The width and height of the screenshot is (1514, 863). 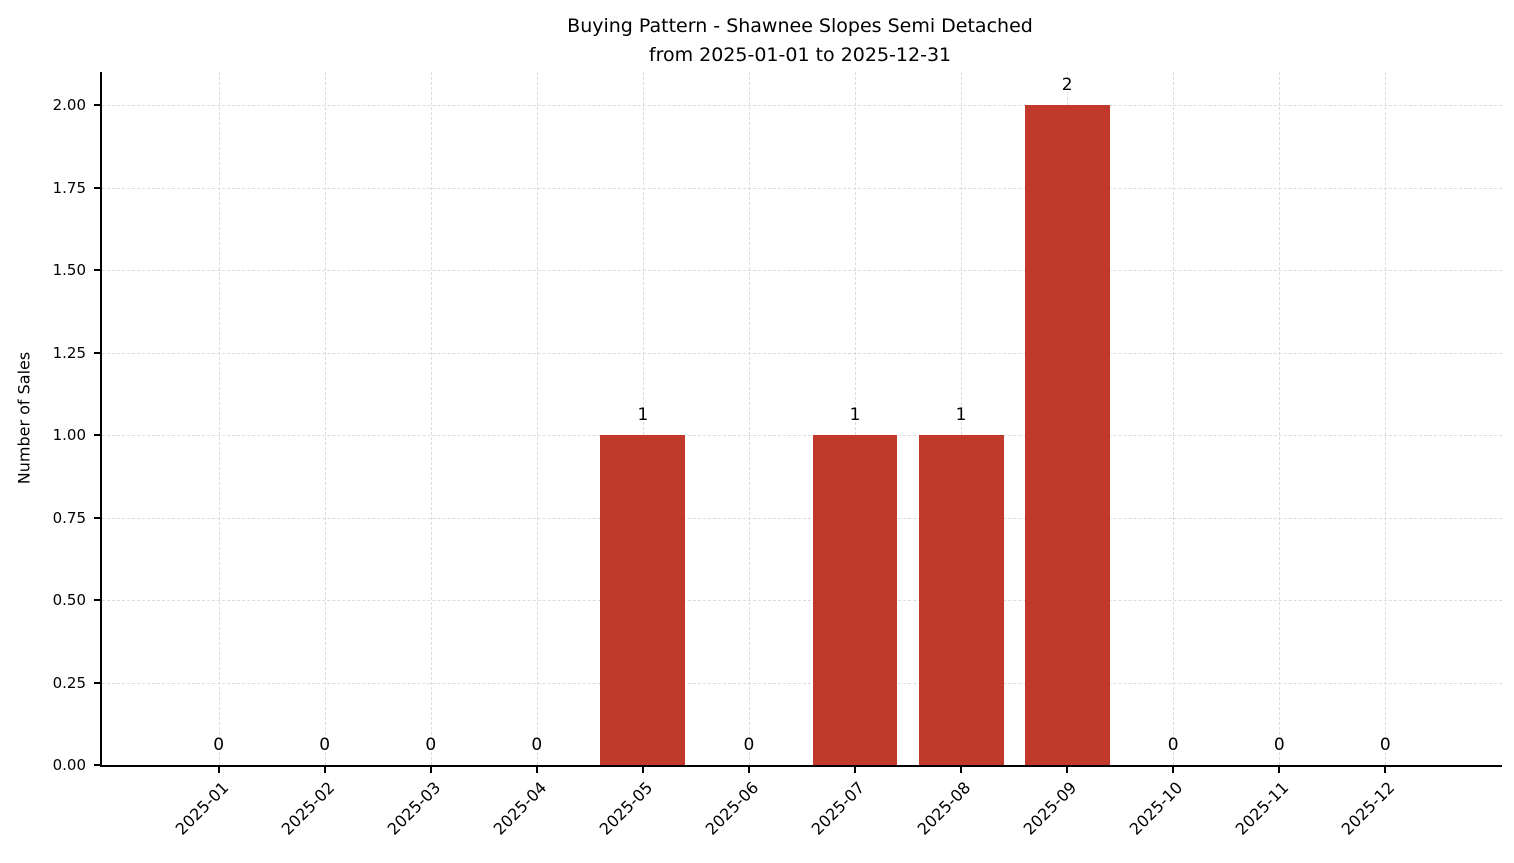 I want to click on y-tick-label: 1.50, so click(x=69, y=270).